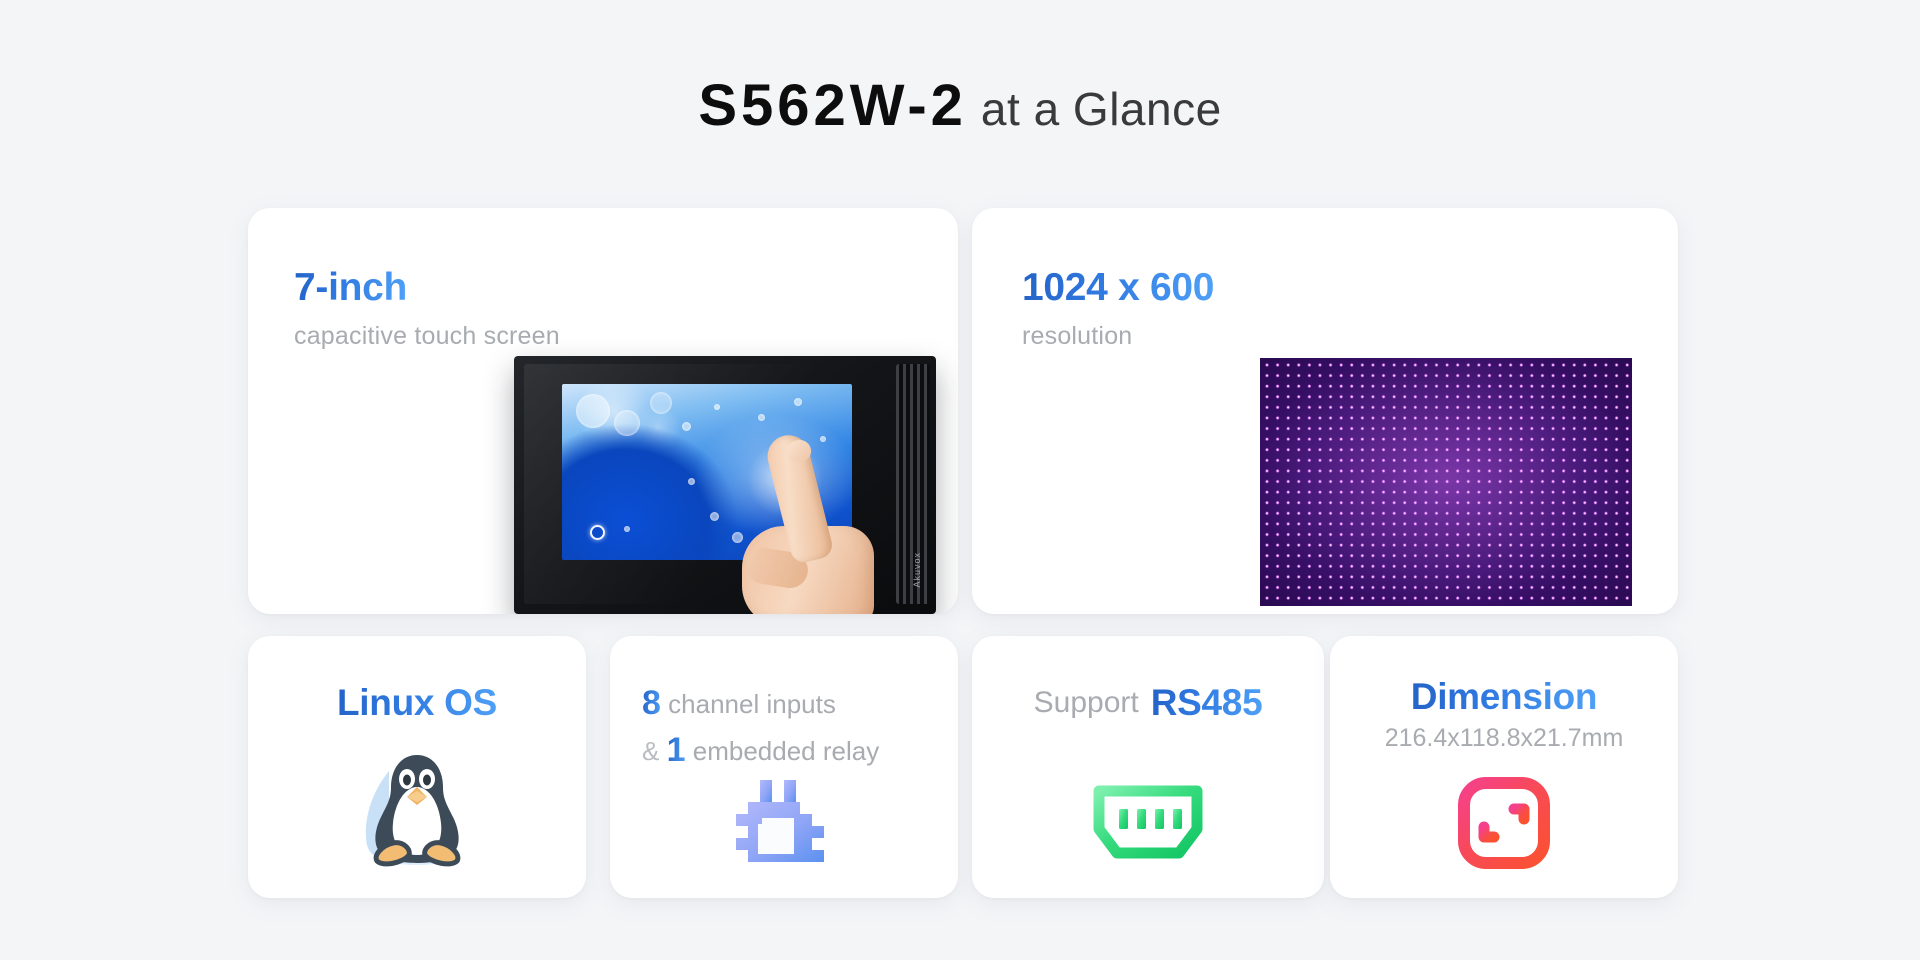  Describe the element at coordinates (832, 105) in the screenshot. I see `page-title-model: S562W-2` at that location.